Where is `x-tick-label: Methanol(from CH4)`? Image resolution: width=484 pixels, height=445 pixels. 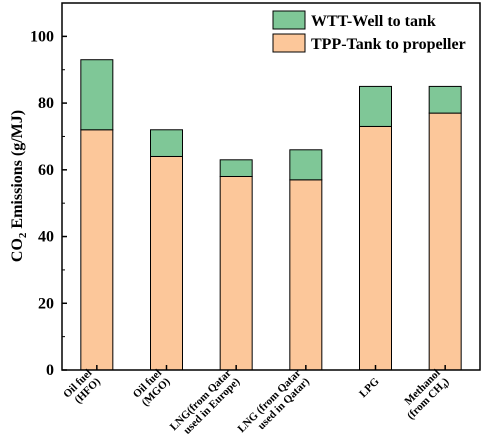
x-tick-label: Methanol(from CH4) is located at coordinates (426, 394).